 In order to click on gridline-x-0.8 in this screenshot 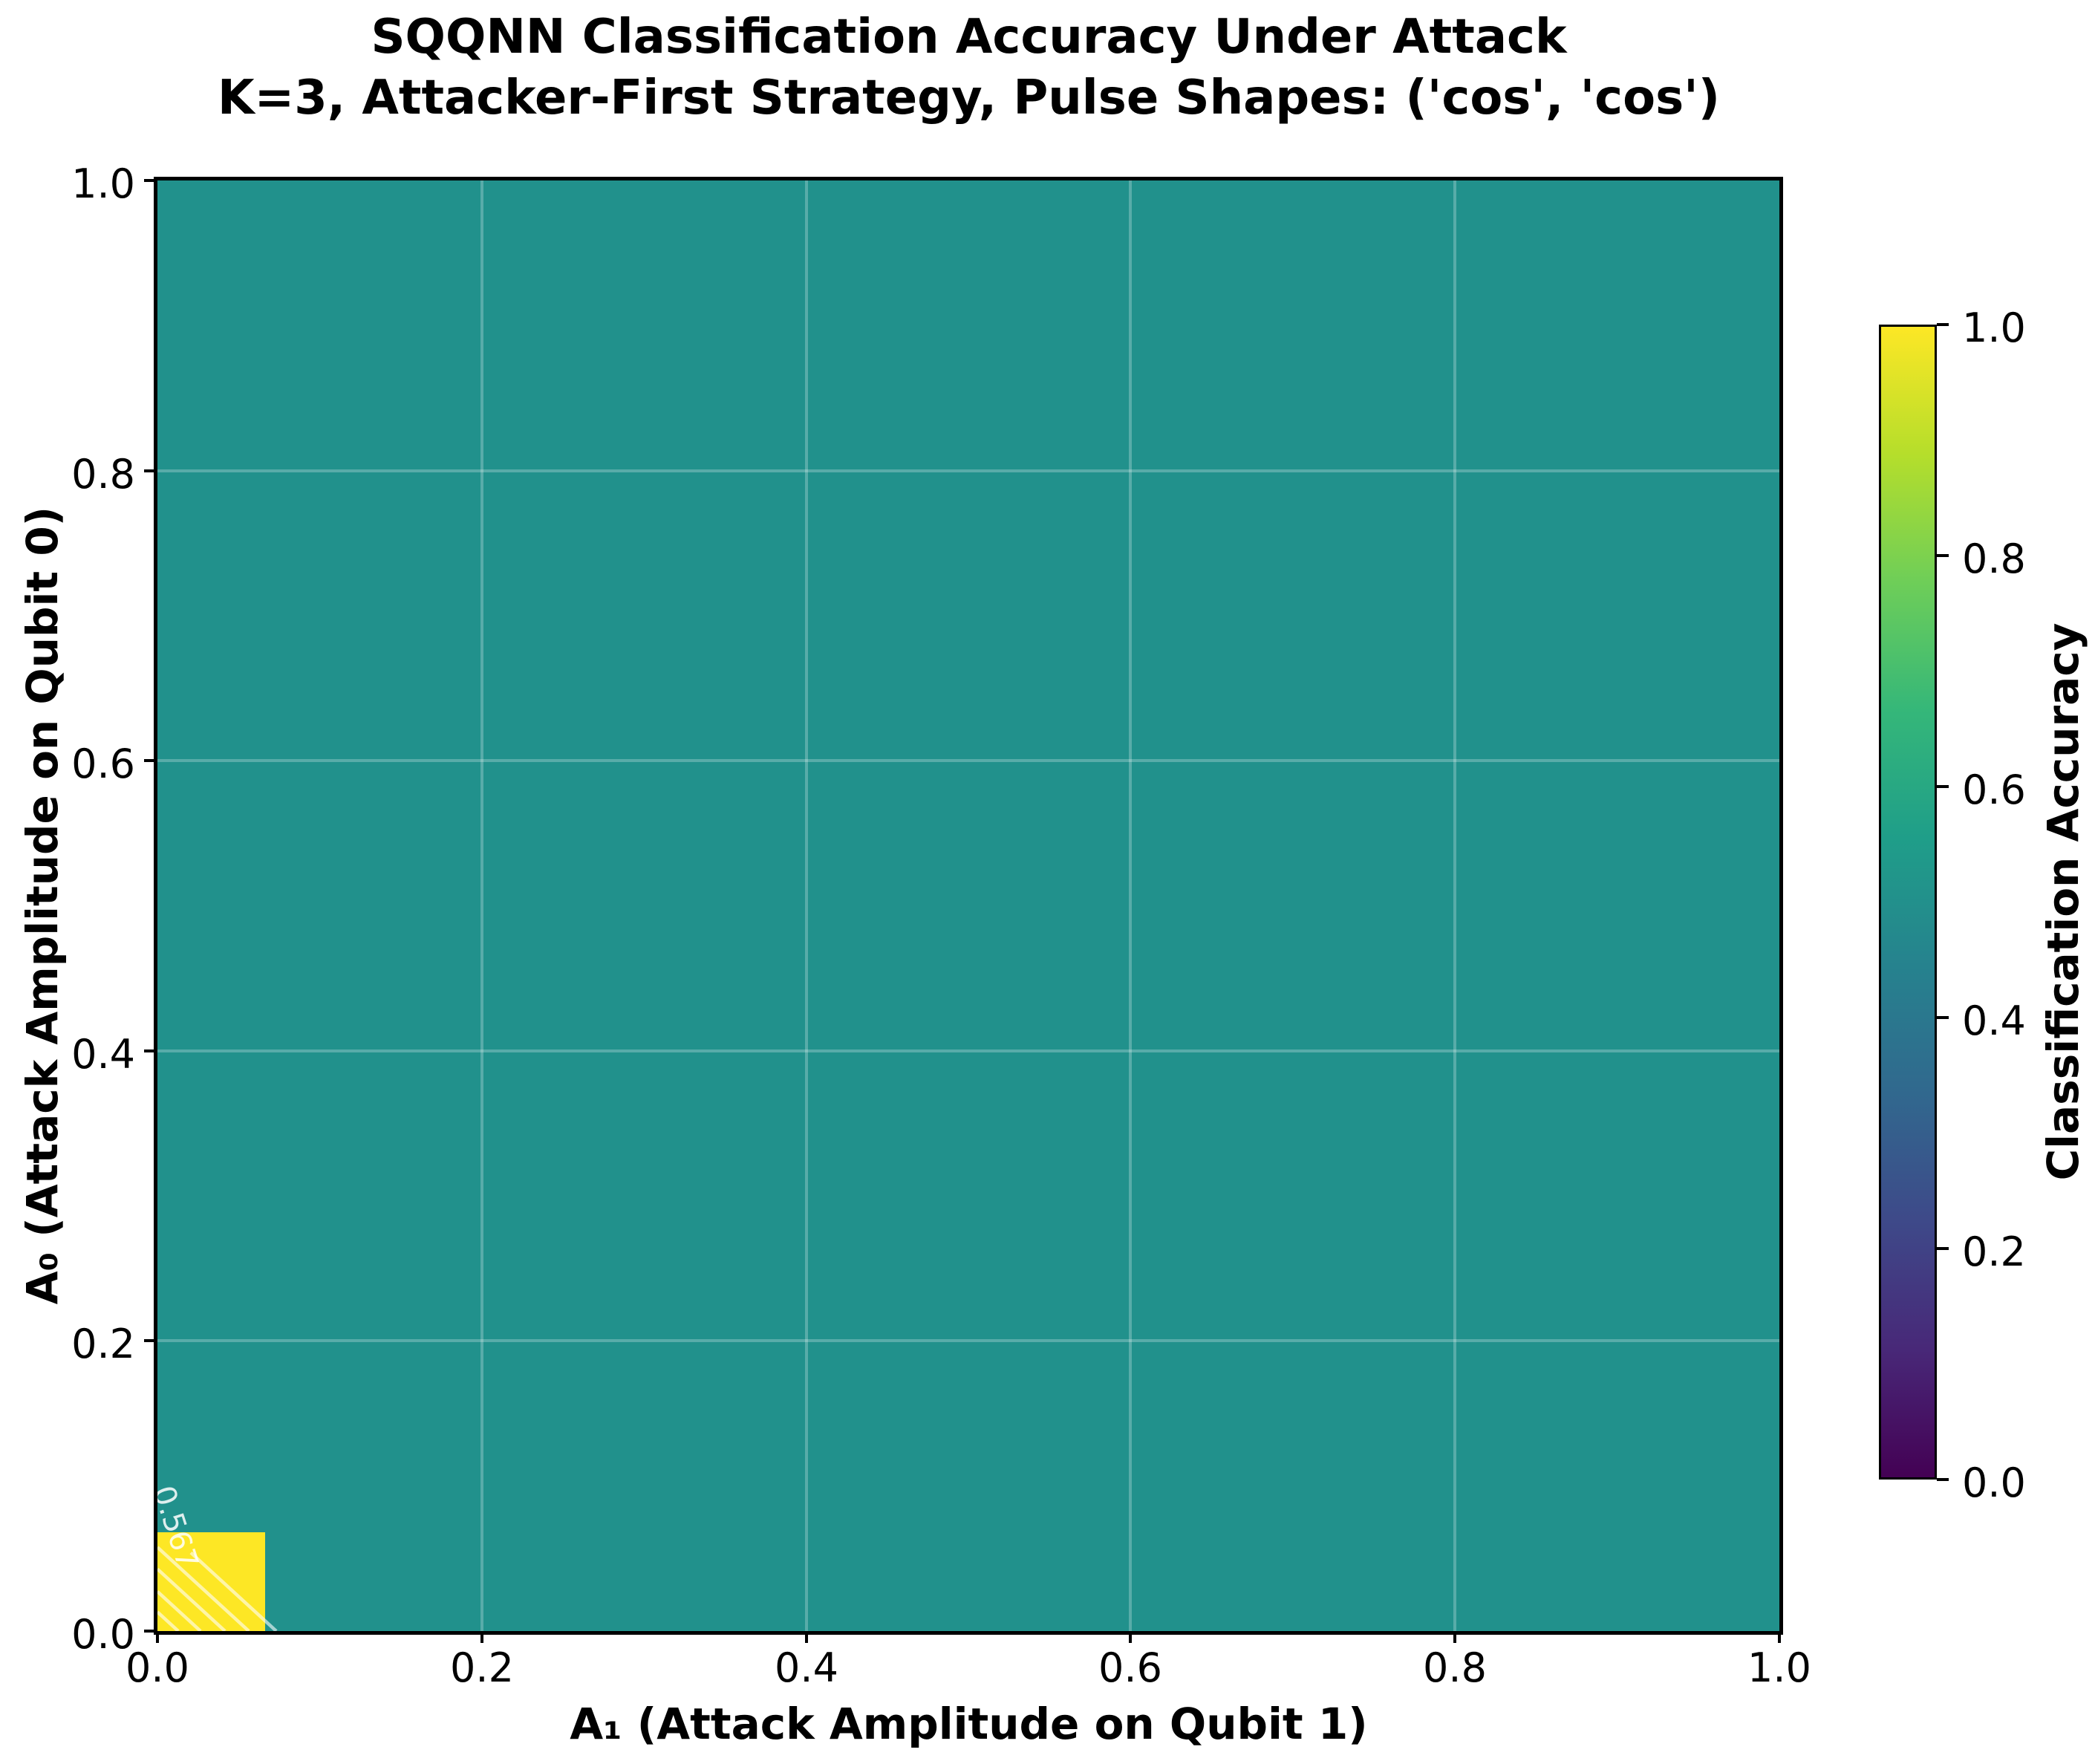, I will do `click(1455, 906)`.